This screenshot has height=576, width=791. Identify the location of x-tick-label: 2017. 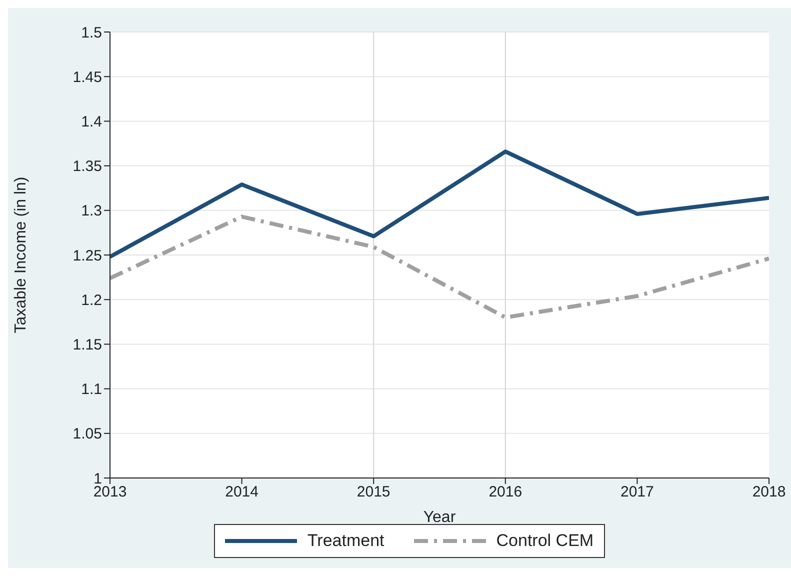
(637, 492).